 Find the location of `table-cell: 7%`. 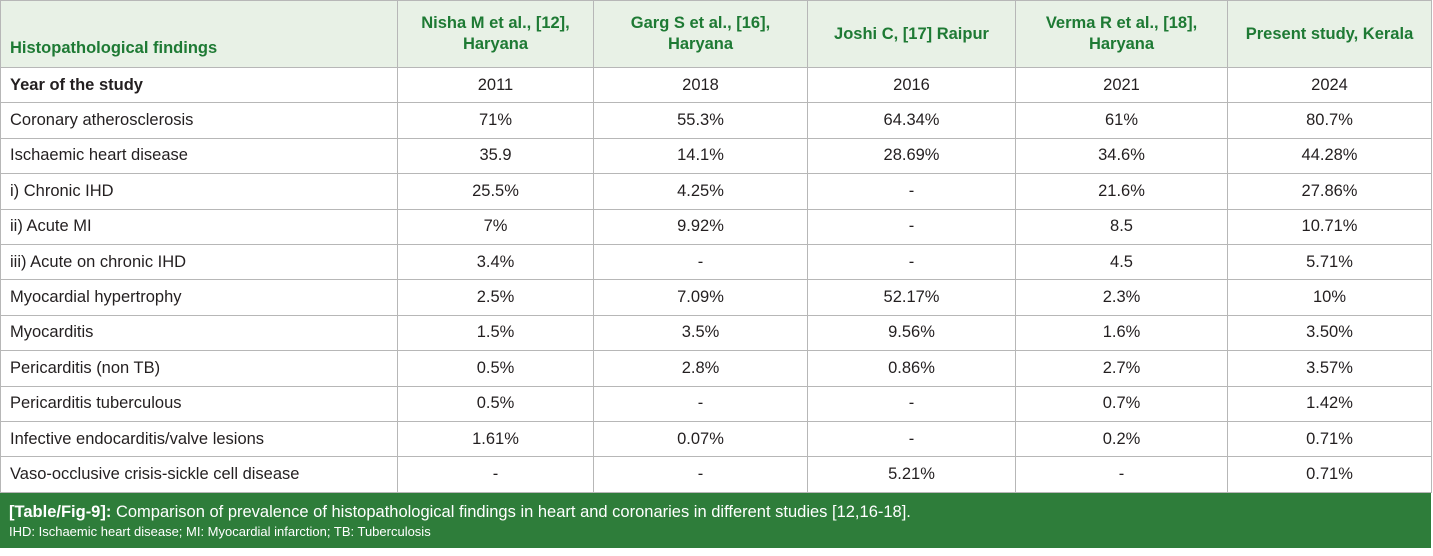

table-cell: 7% is located at coordinates (495, 226).